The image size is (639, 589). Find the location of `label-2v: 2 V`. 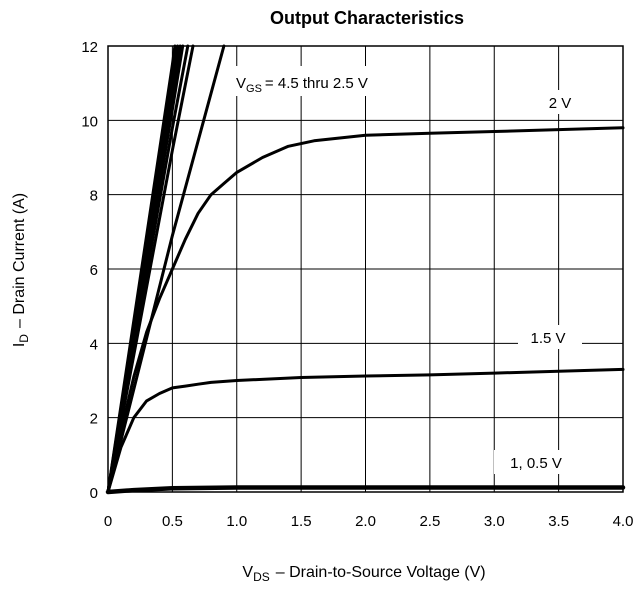

label-2v: 2 V is located at coordinates (560, 103).